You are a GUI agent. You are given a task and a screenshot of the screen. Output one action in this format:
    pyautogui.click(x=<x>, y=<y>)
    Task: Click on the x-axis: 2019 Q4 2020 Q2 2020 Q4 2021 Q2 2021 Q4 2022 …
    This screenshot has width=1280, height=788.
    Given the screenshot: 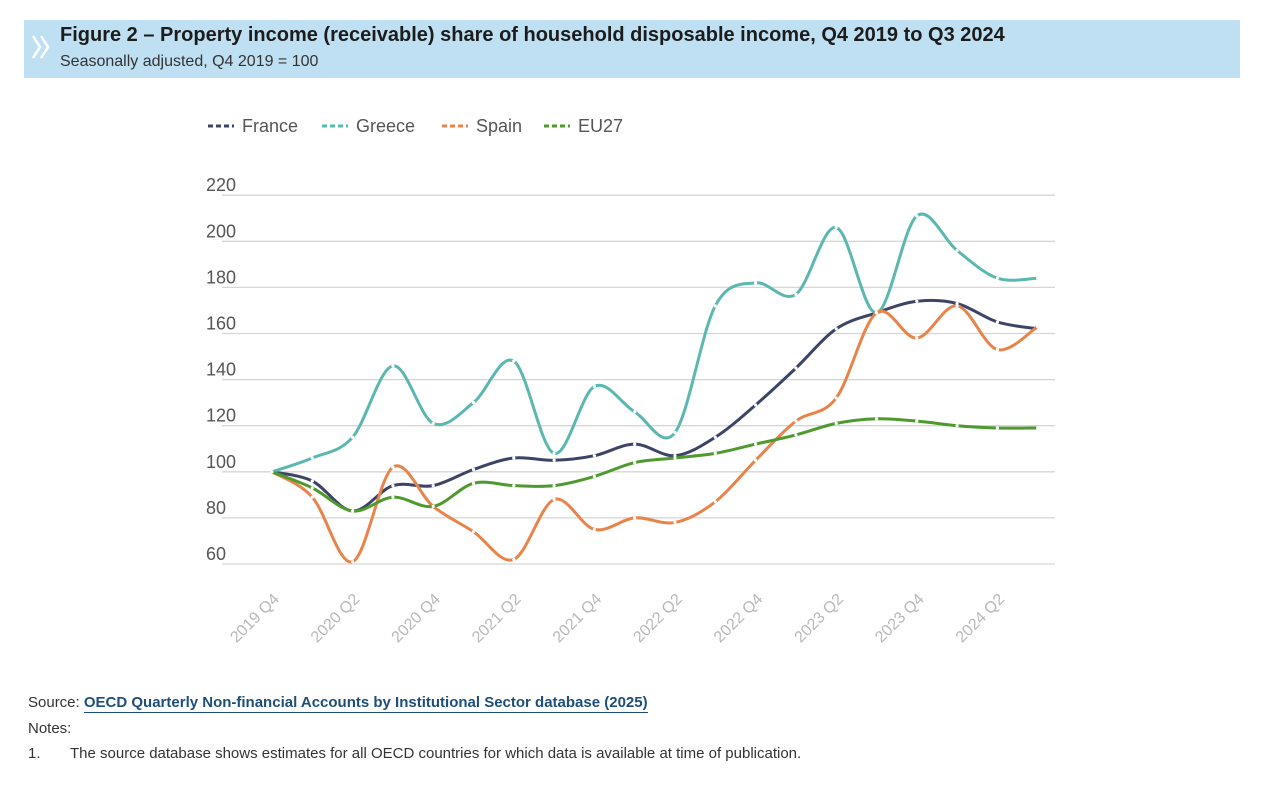 What is the action you would take?
    pyautogui.click(x=617, y=618)
    